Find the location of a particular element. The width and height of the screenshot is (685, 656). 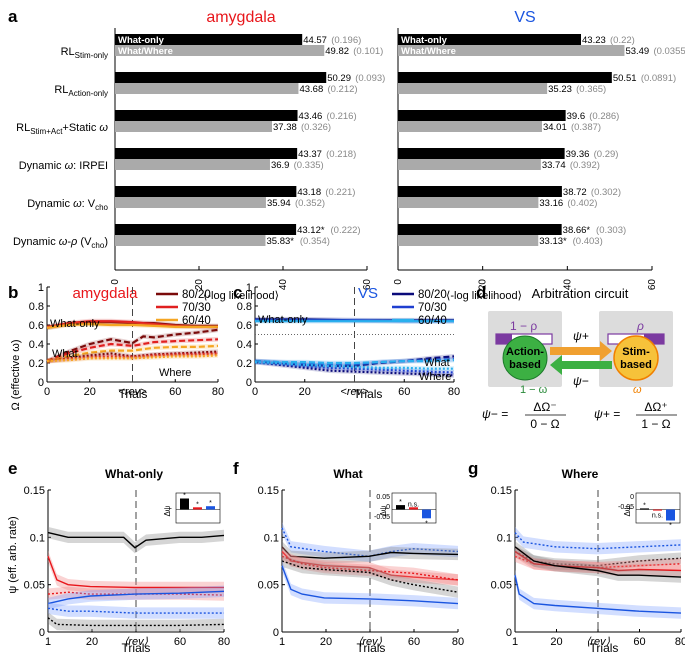

category-label-omega-rho: Dynamic ω-ρ (Vcho) is located at coordinates (60, 243).